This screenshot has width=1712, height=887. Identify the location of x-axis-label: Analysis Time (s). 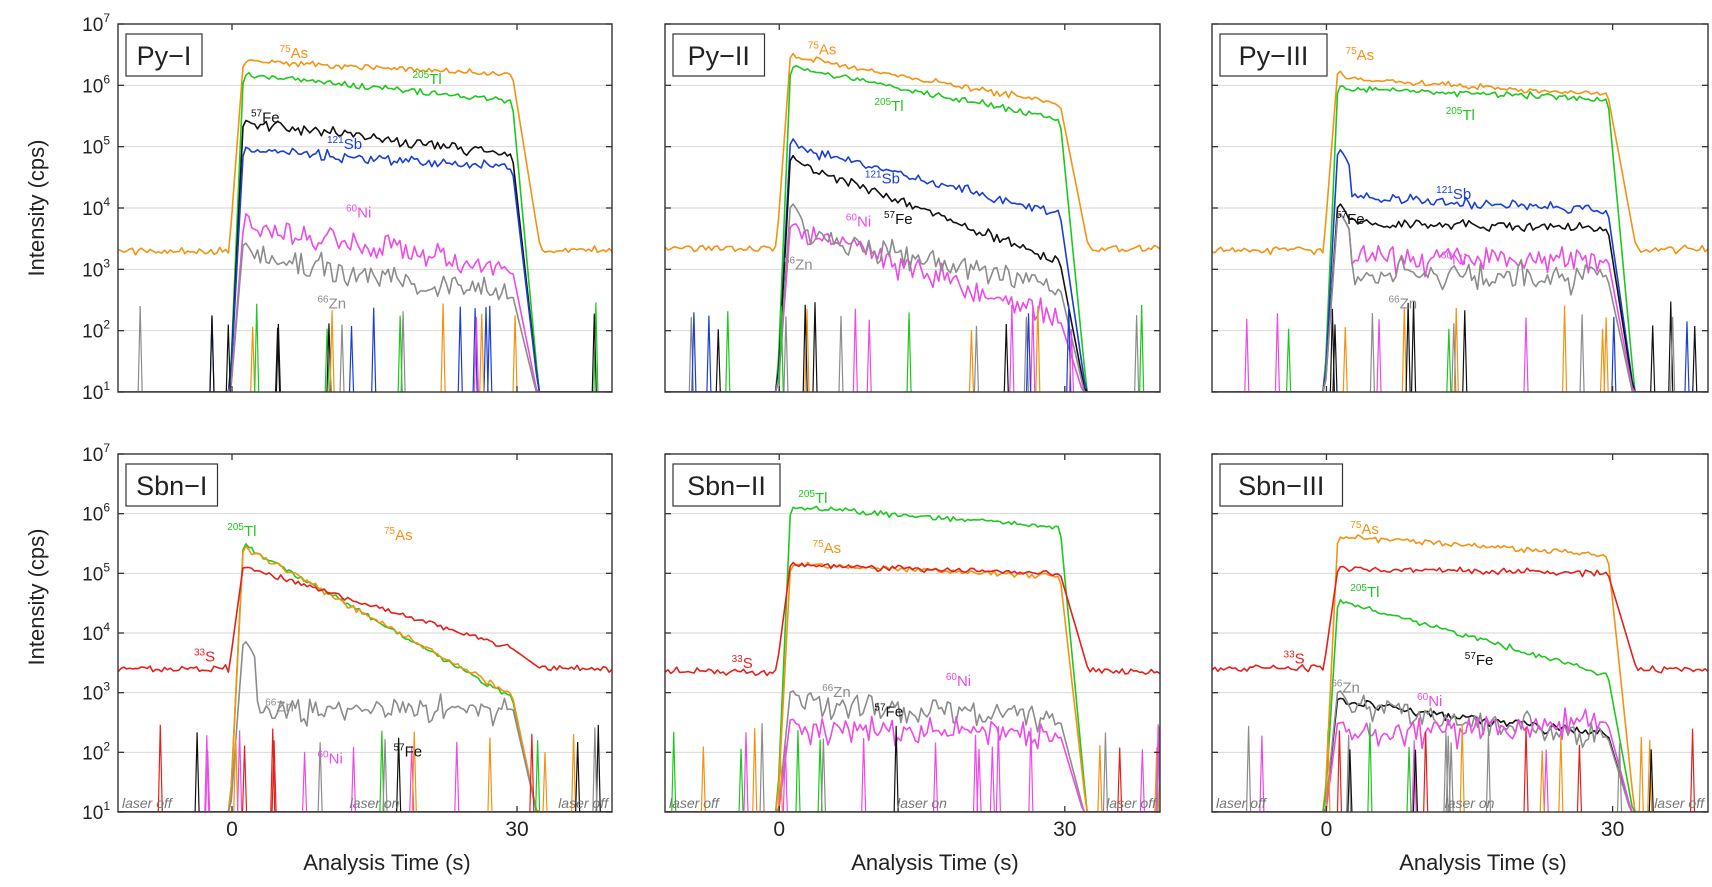
(386, 862).